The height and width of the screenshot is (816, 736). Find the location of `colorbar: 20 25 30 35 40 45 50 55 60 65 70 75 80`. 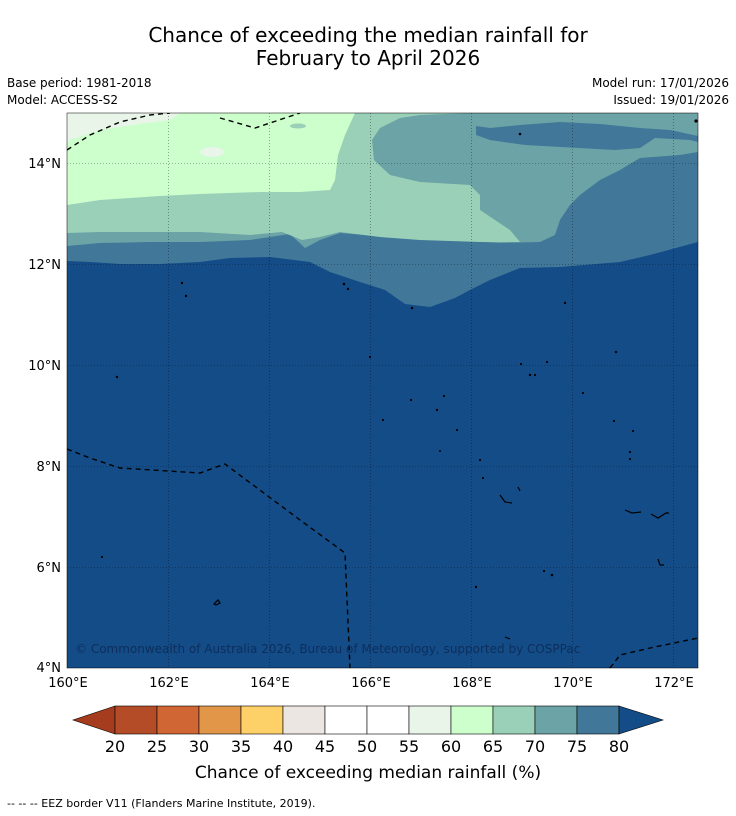

colorbar: 20 25 30 35 40 45 50 55 60 65 70 75 80 is located at coordinates (368, 730).